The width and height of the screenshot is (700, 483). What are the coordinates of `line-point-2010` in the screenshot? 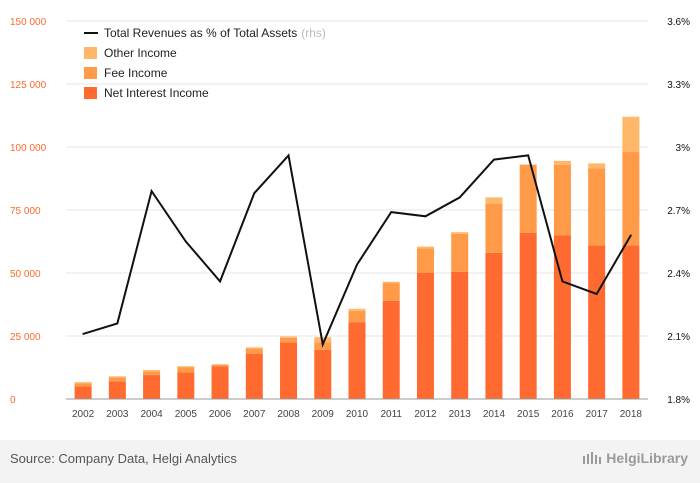 It's located at (357, 264).